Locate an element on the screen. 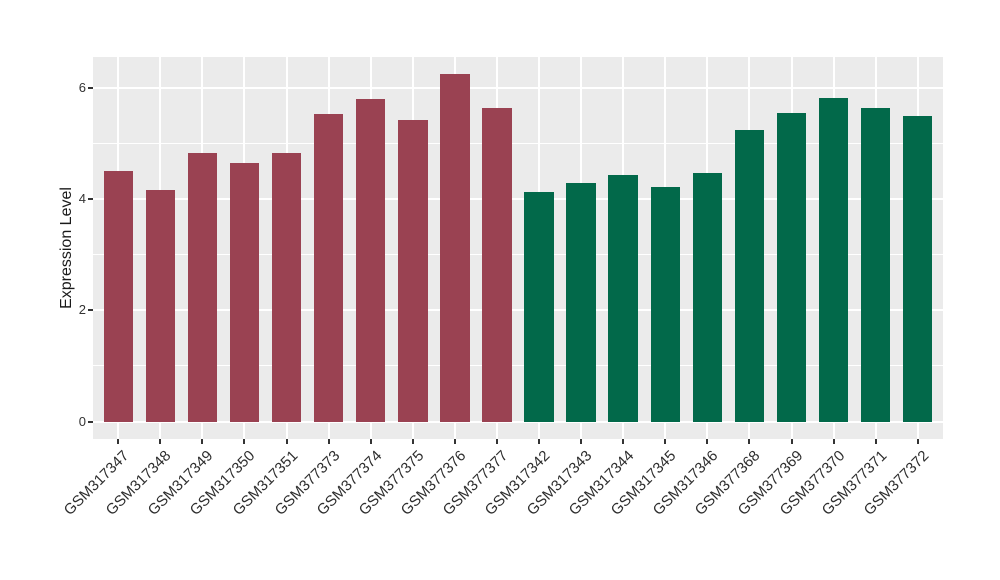 The image size is (1000, 580). bar-GSM317343 is located at coordinates (581, 302).